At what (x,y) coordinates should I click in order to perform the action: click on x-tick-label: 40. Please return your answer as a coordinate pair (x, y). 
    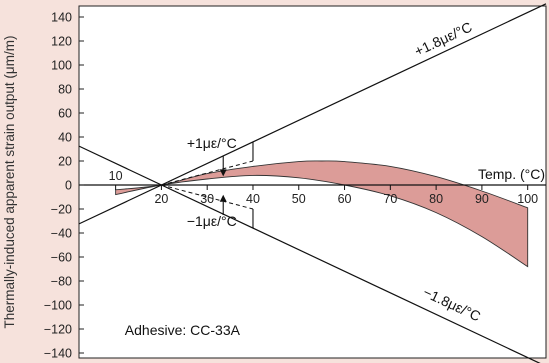
    Looking at the image, I should click on (253, 199).